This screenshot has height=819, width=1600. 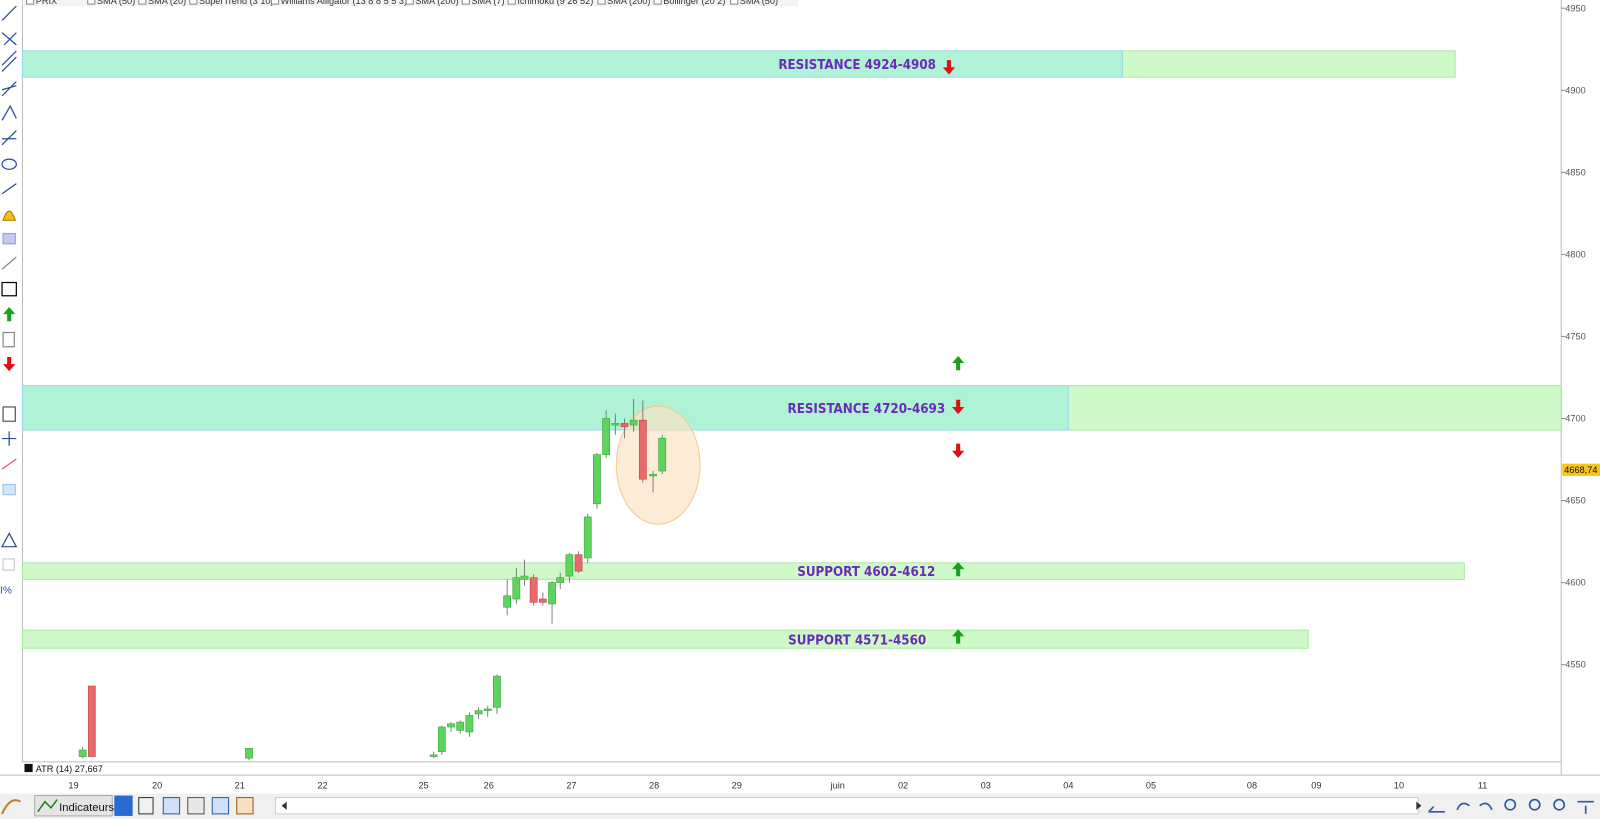 What do you see at coordinates (1510, 806) in the screenshot?
I see `nav-buttons` at bounding box center [1510, 806].